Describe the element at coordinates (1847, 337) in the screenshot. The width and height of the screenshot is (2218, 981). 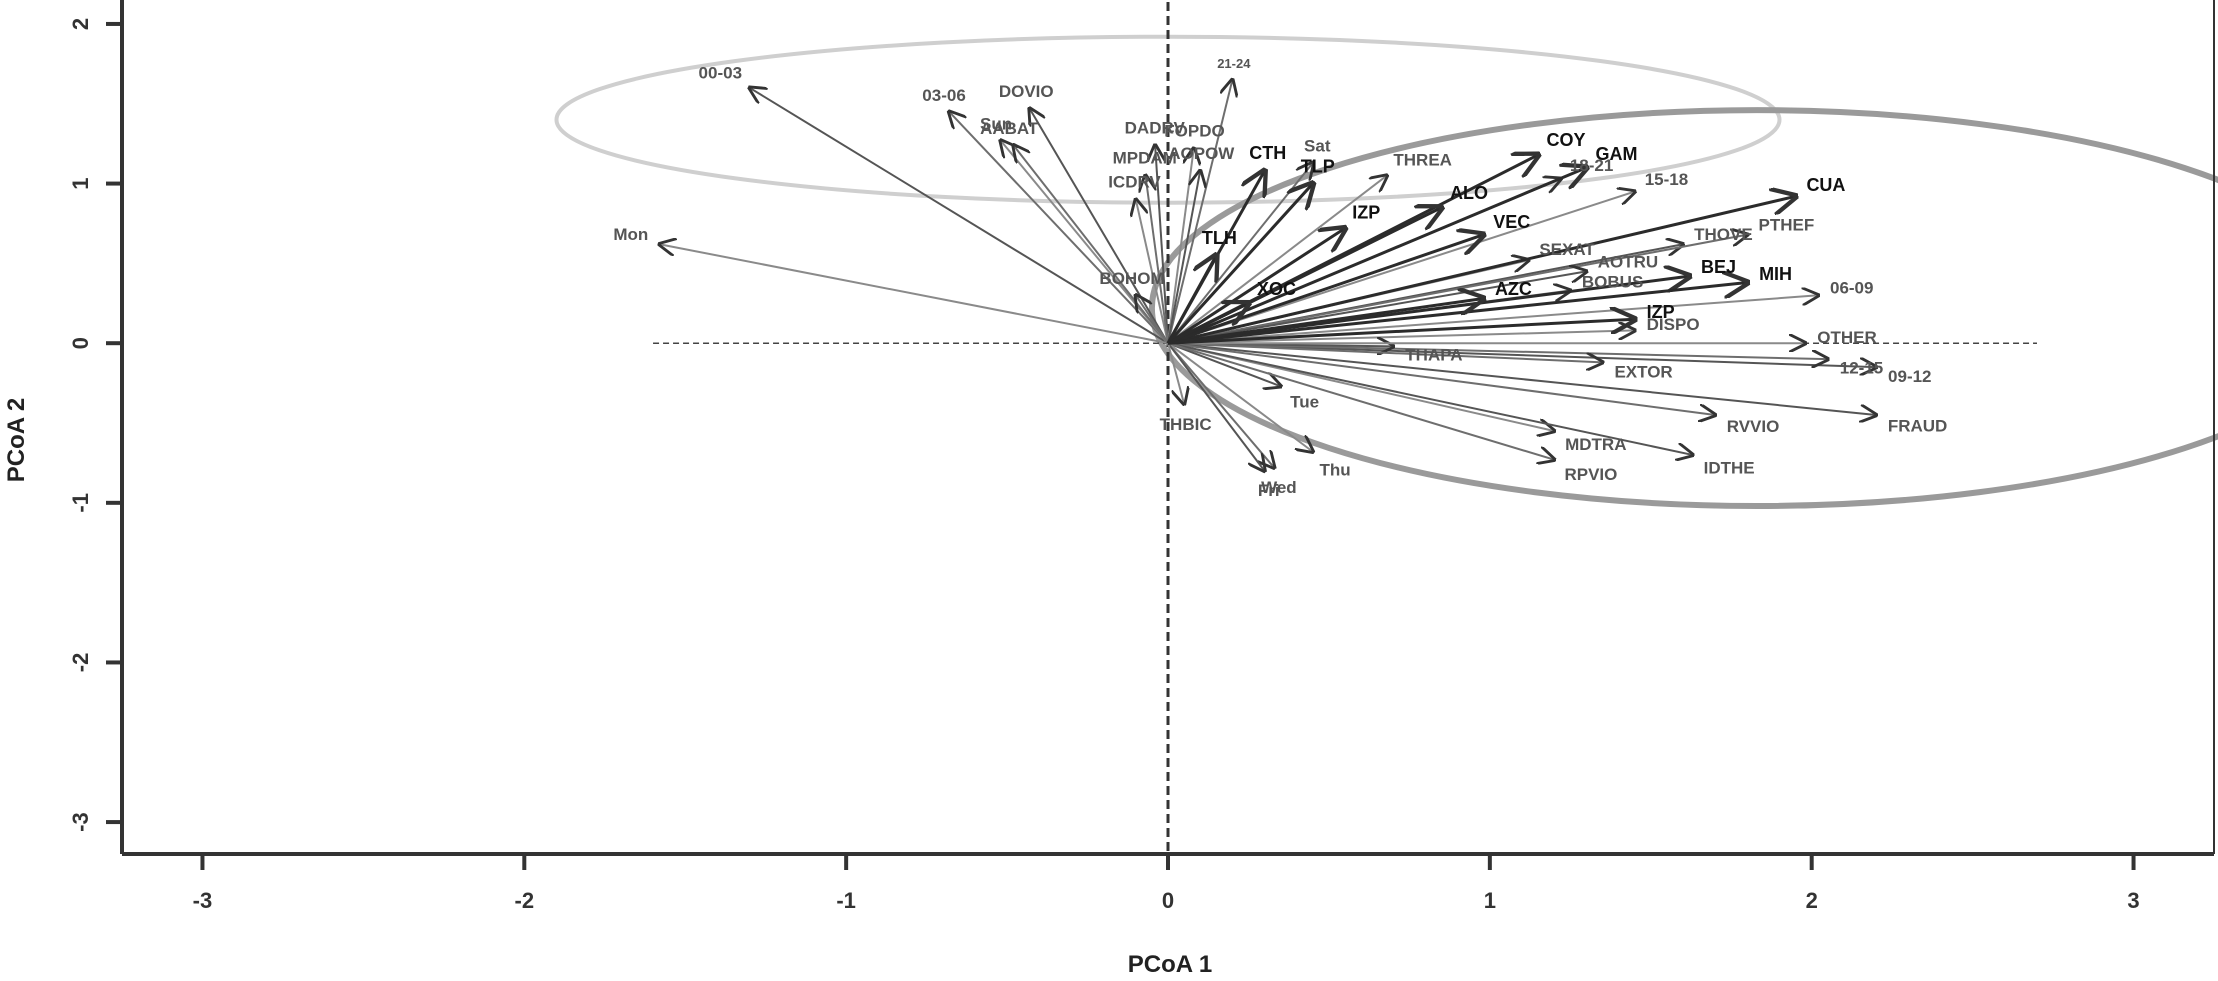
I see `vector-label: OTHER` at that location.